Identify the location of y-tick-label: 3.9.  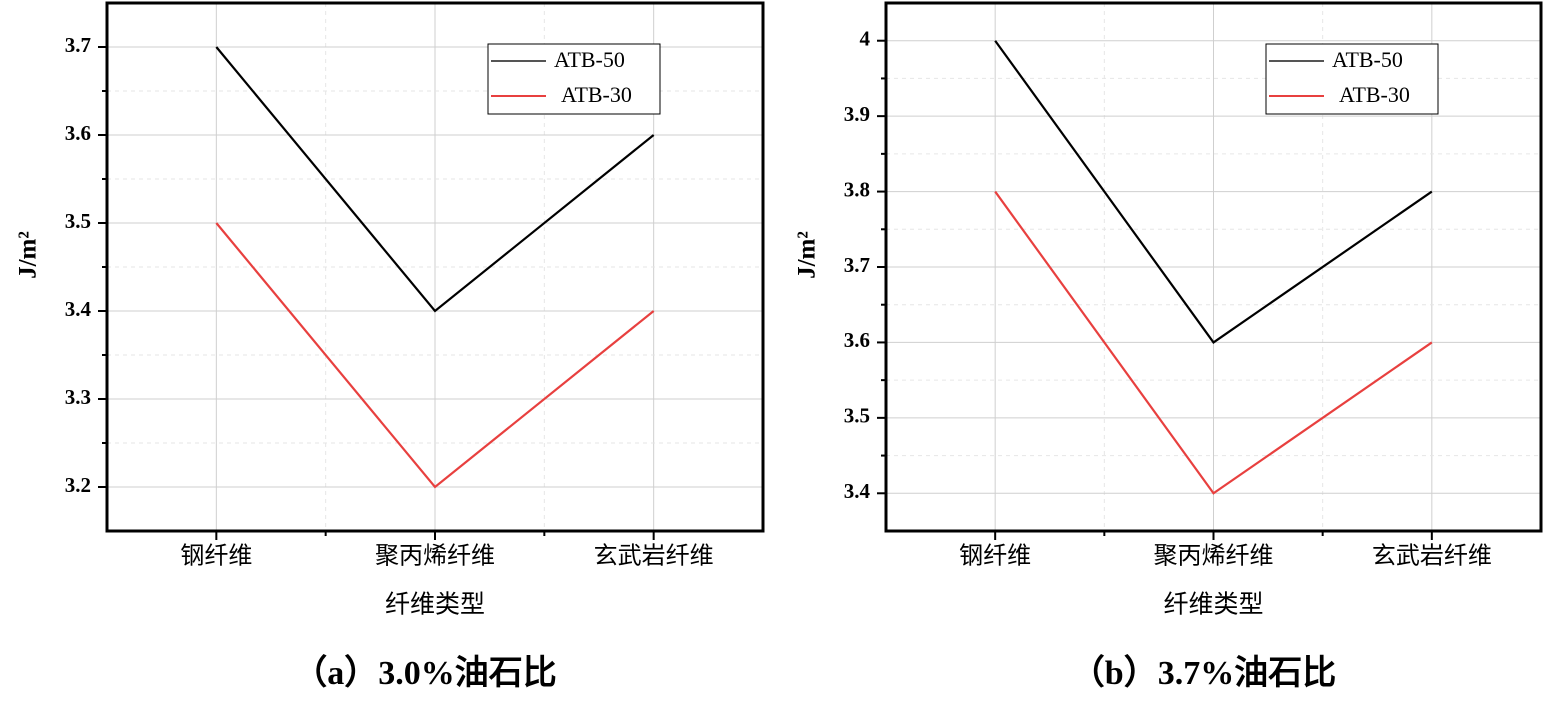
(857, 114).